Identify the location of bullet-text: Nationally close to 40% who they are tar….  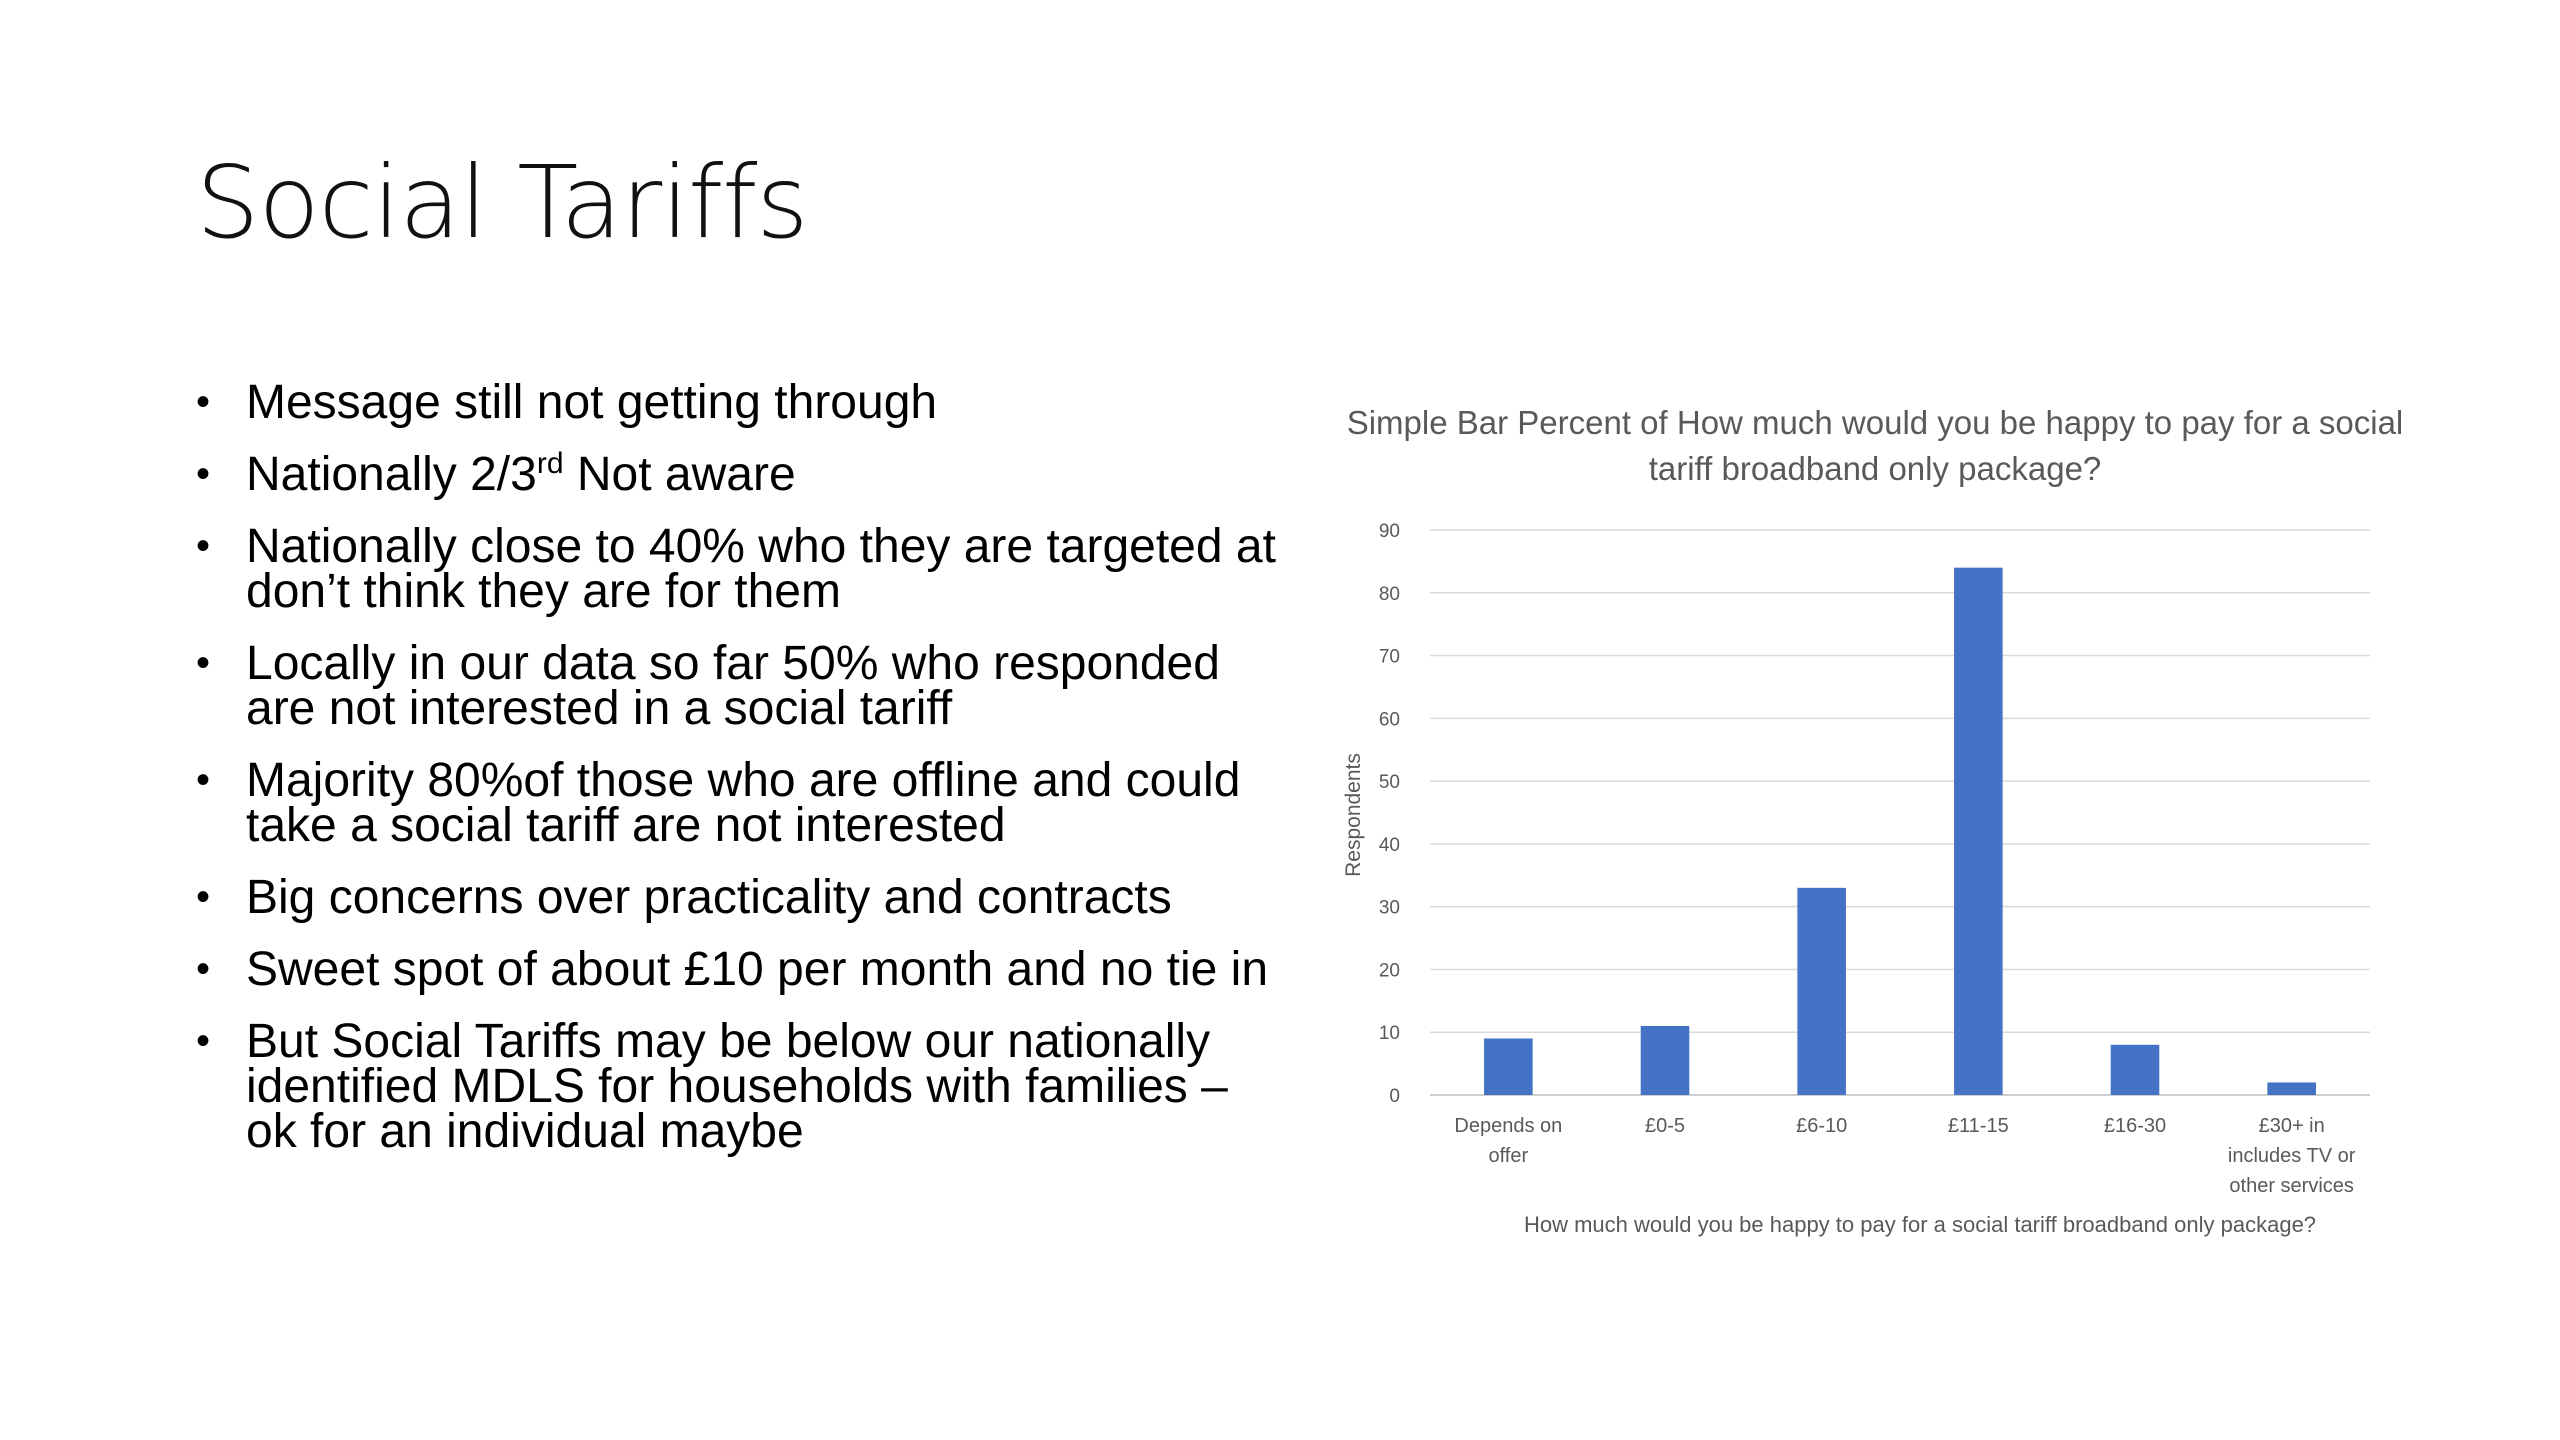
(761, 569).